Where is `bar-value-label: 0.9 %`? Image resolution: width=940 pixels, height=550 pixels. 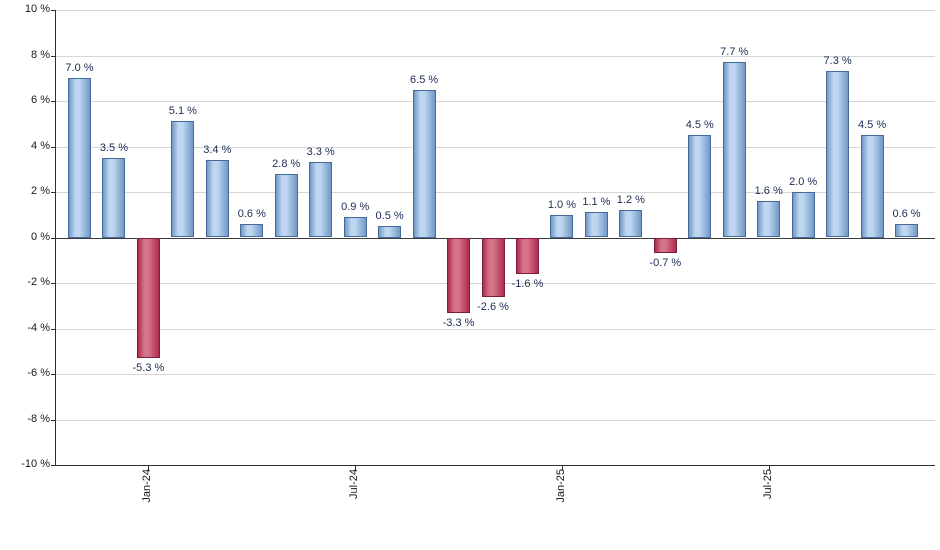
bar-value-label: 0.9 % is located at coordinates (355, 207).